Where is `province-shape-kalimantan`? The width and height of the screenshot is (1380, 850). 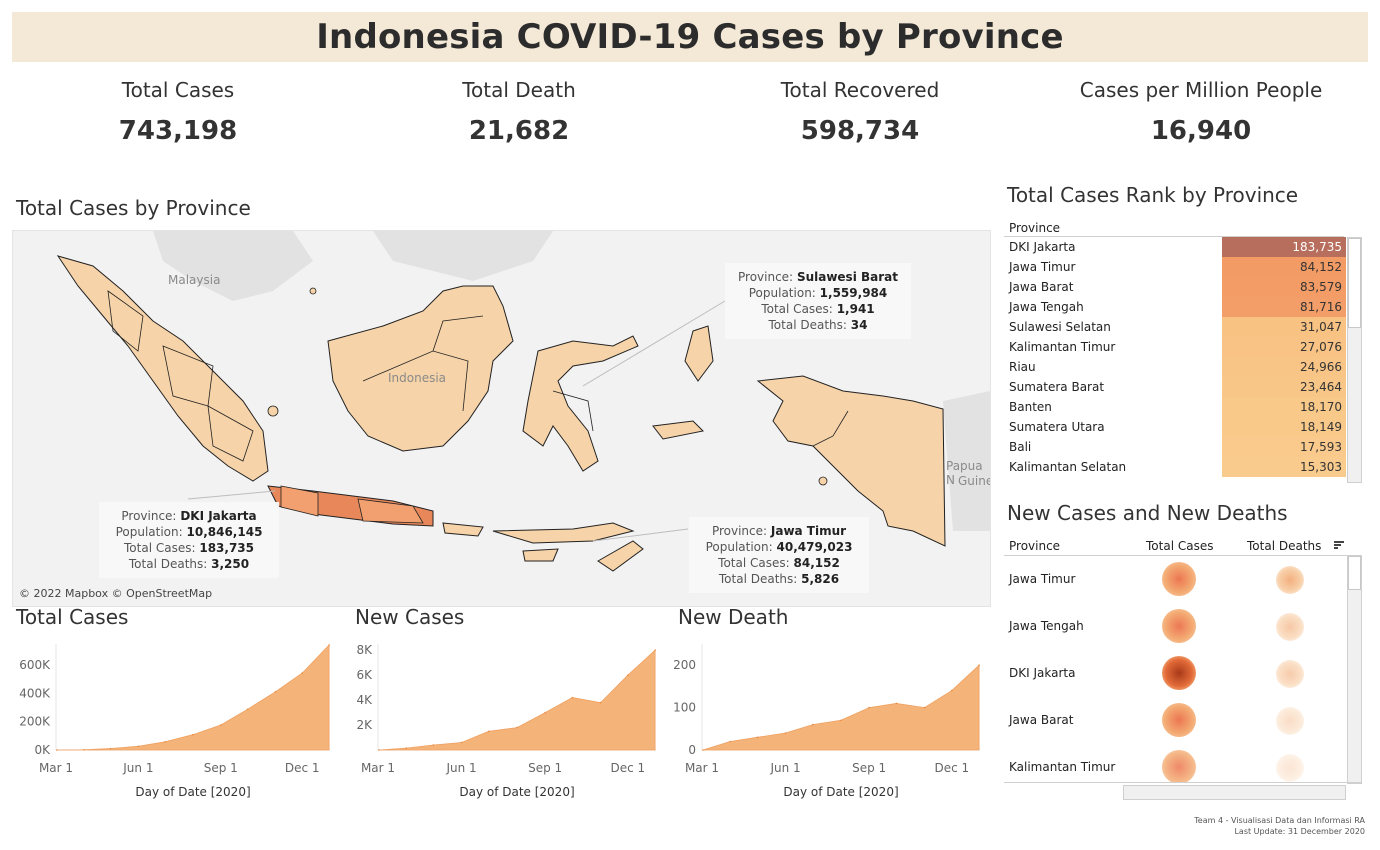
province-shape-kalimantan is located at coordinates (420, 368).